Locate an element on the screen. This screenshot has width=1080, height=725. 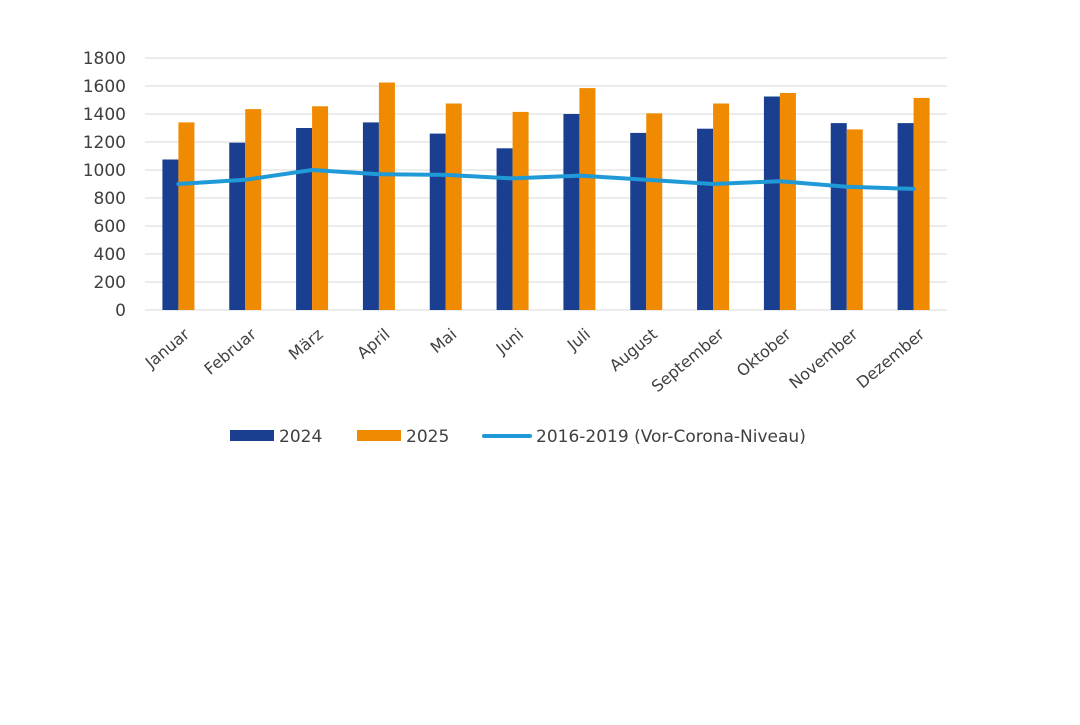
bar-2024-März is located at coordinates (304, 219).